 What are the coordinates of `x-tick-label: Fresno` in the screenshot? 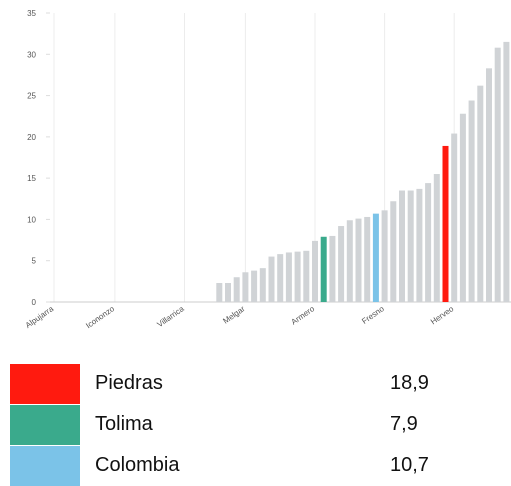 It's located at (373, 315).